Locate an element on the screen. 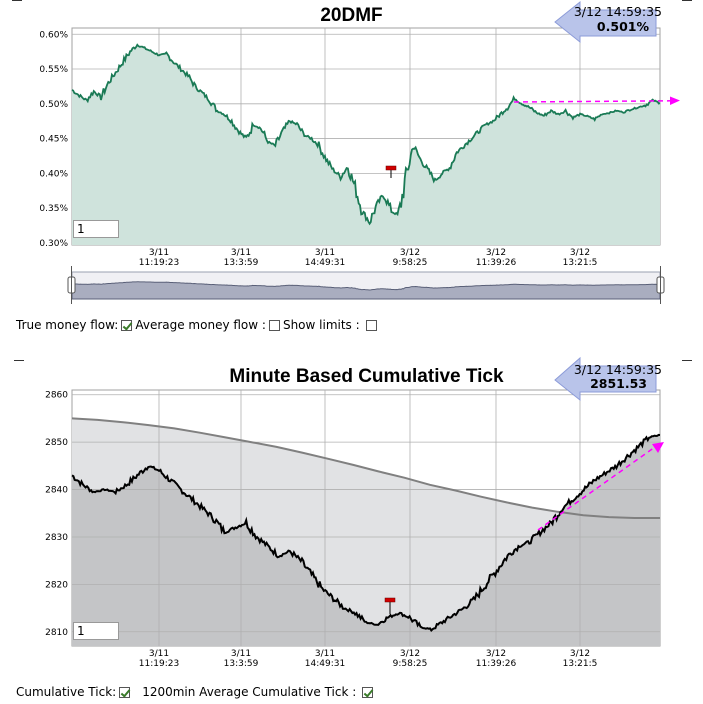  y-tick-label: 2860 is located at coordinates (56, 396).